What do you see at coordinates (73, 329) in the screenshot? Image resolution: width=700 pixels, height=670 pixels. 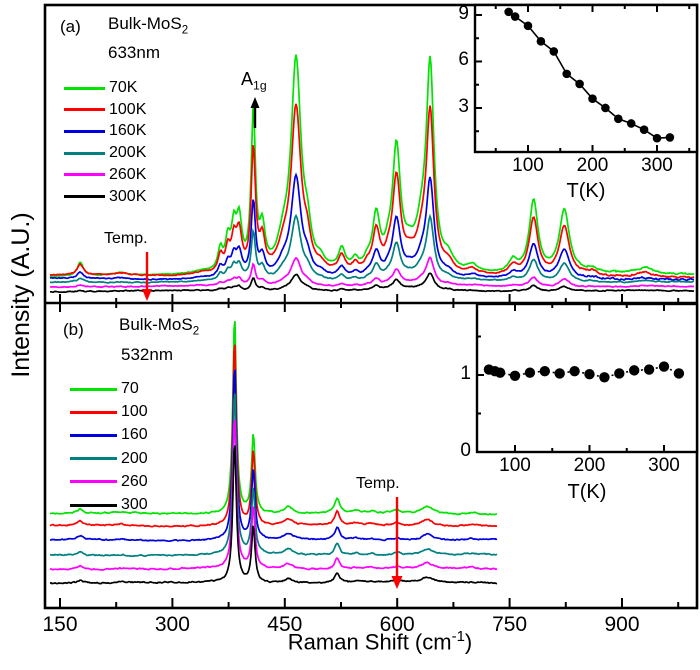 I see `panel-b-tag: (b)` at bounding box center [73, 329].